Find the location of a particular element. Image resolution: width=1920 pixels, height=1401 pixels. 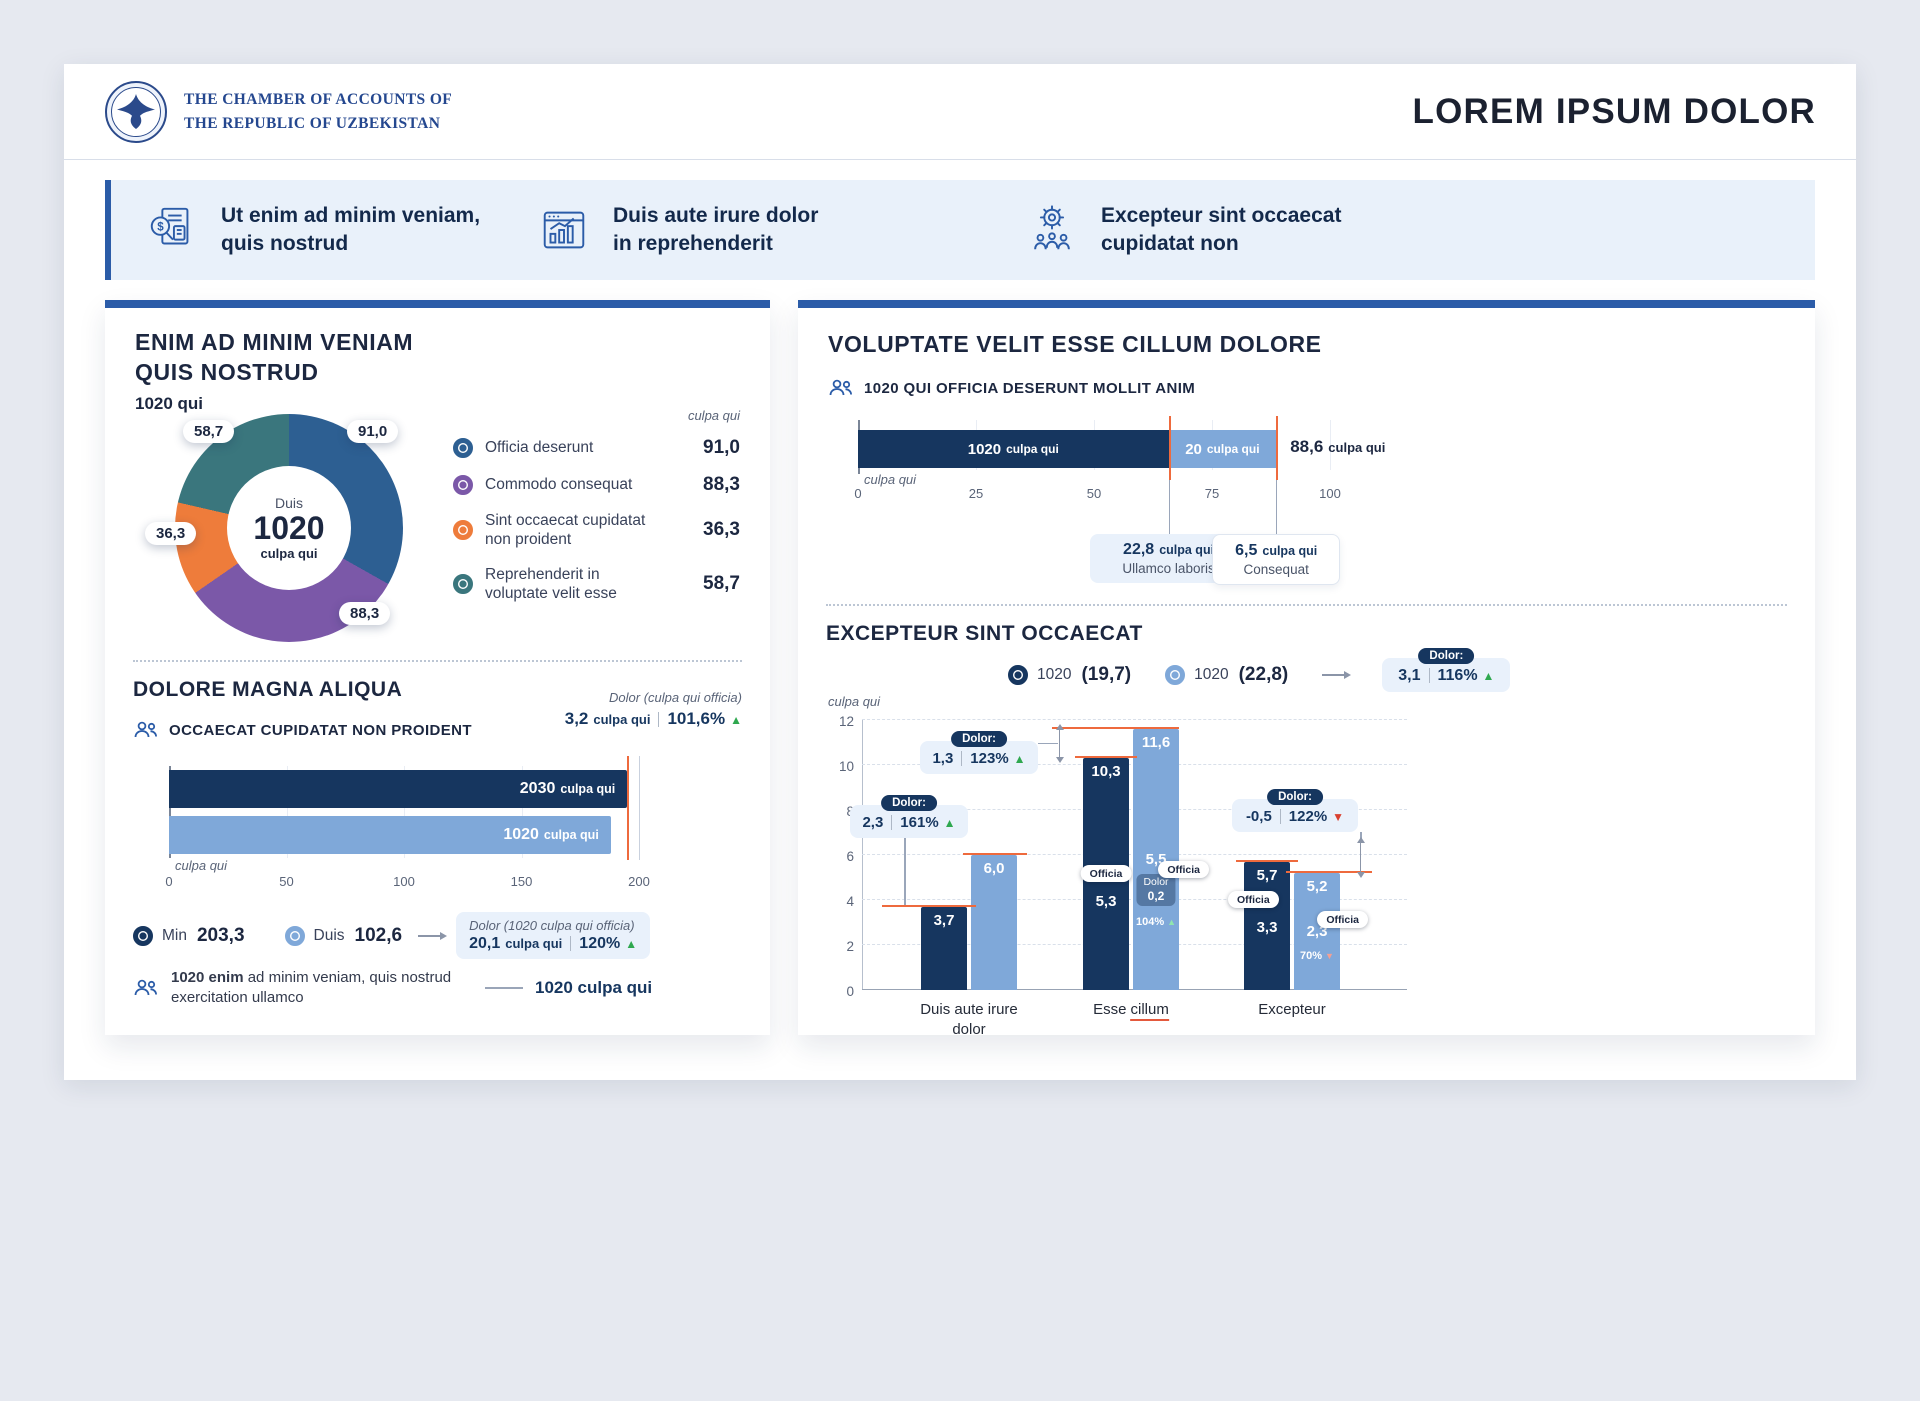

y-tick: 12 is located at coordinates (846, 721).